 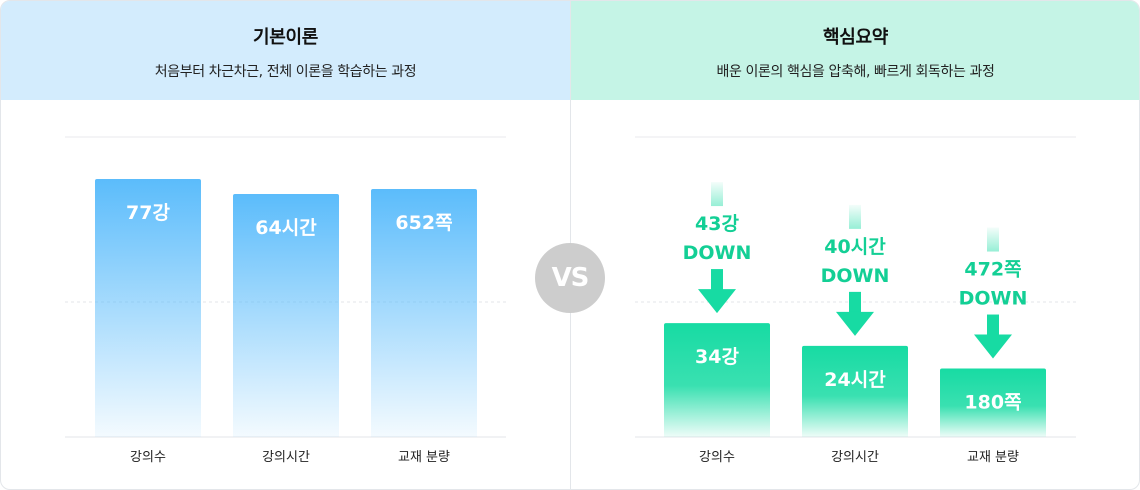 I want to click on right-bar-label-2: 24시간, so click(x=855, y=380).